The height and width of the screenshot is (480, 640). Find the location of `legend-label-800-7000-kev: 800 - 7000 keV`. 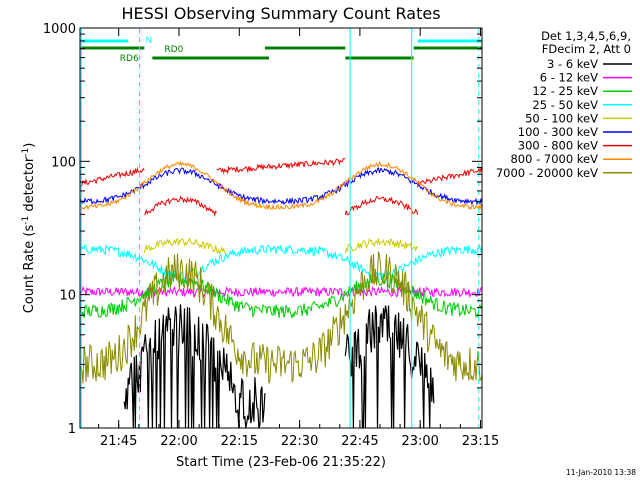

legend-label-800-7000-kev: 800 - 7000 keV is located at coordinates (554, 159).